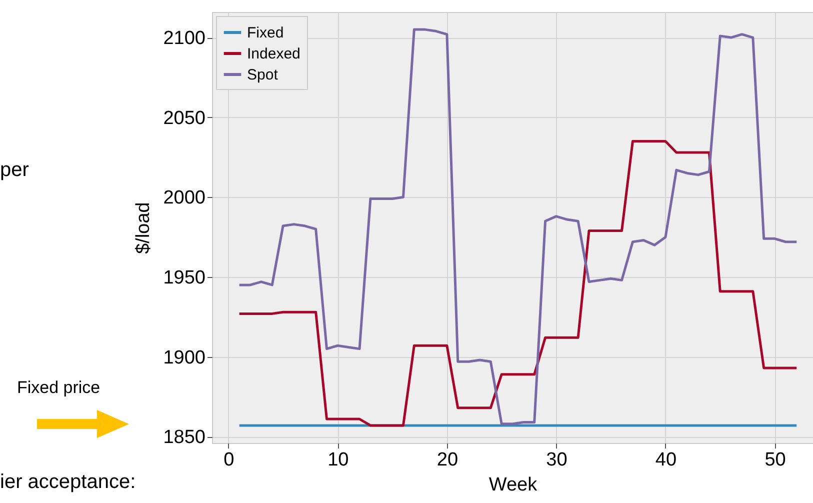  Describe the element at coordinates (184, 198) in the screenshot. I see `y-tick-label: 2000` at that location.